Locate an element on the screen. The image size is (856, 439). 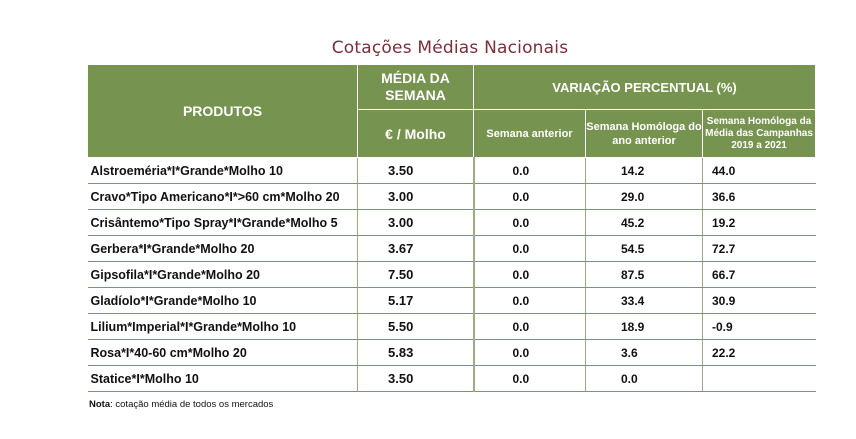
campaigns-homologous-variation-cell: 72.7 is located at coordinates (758, 248).